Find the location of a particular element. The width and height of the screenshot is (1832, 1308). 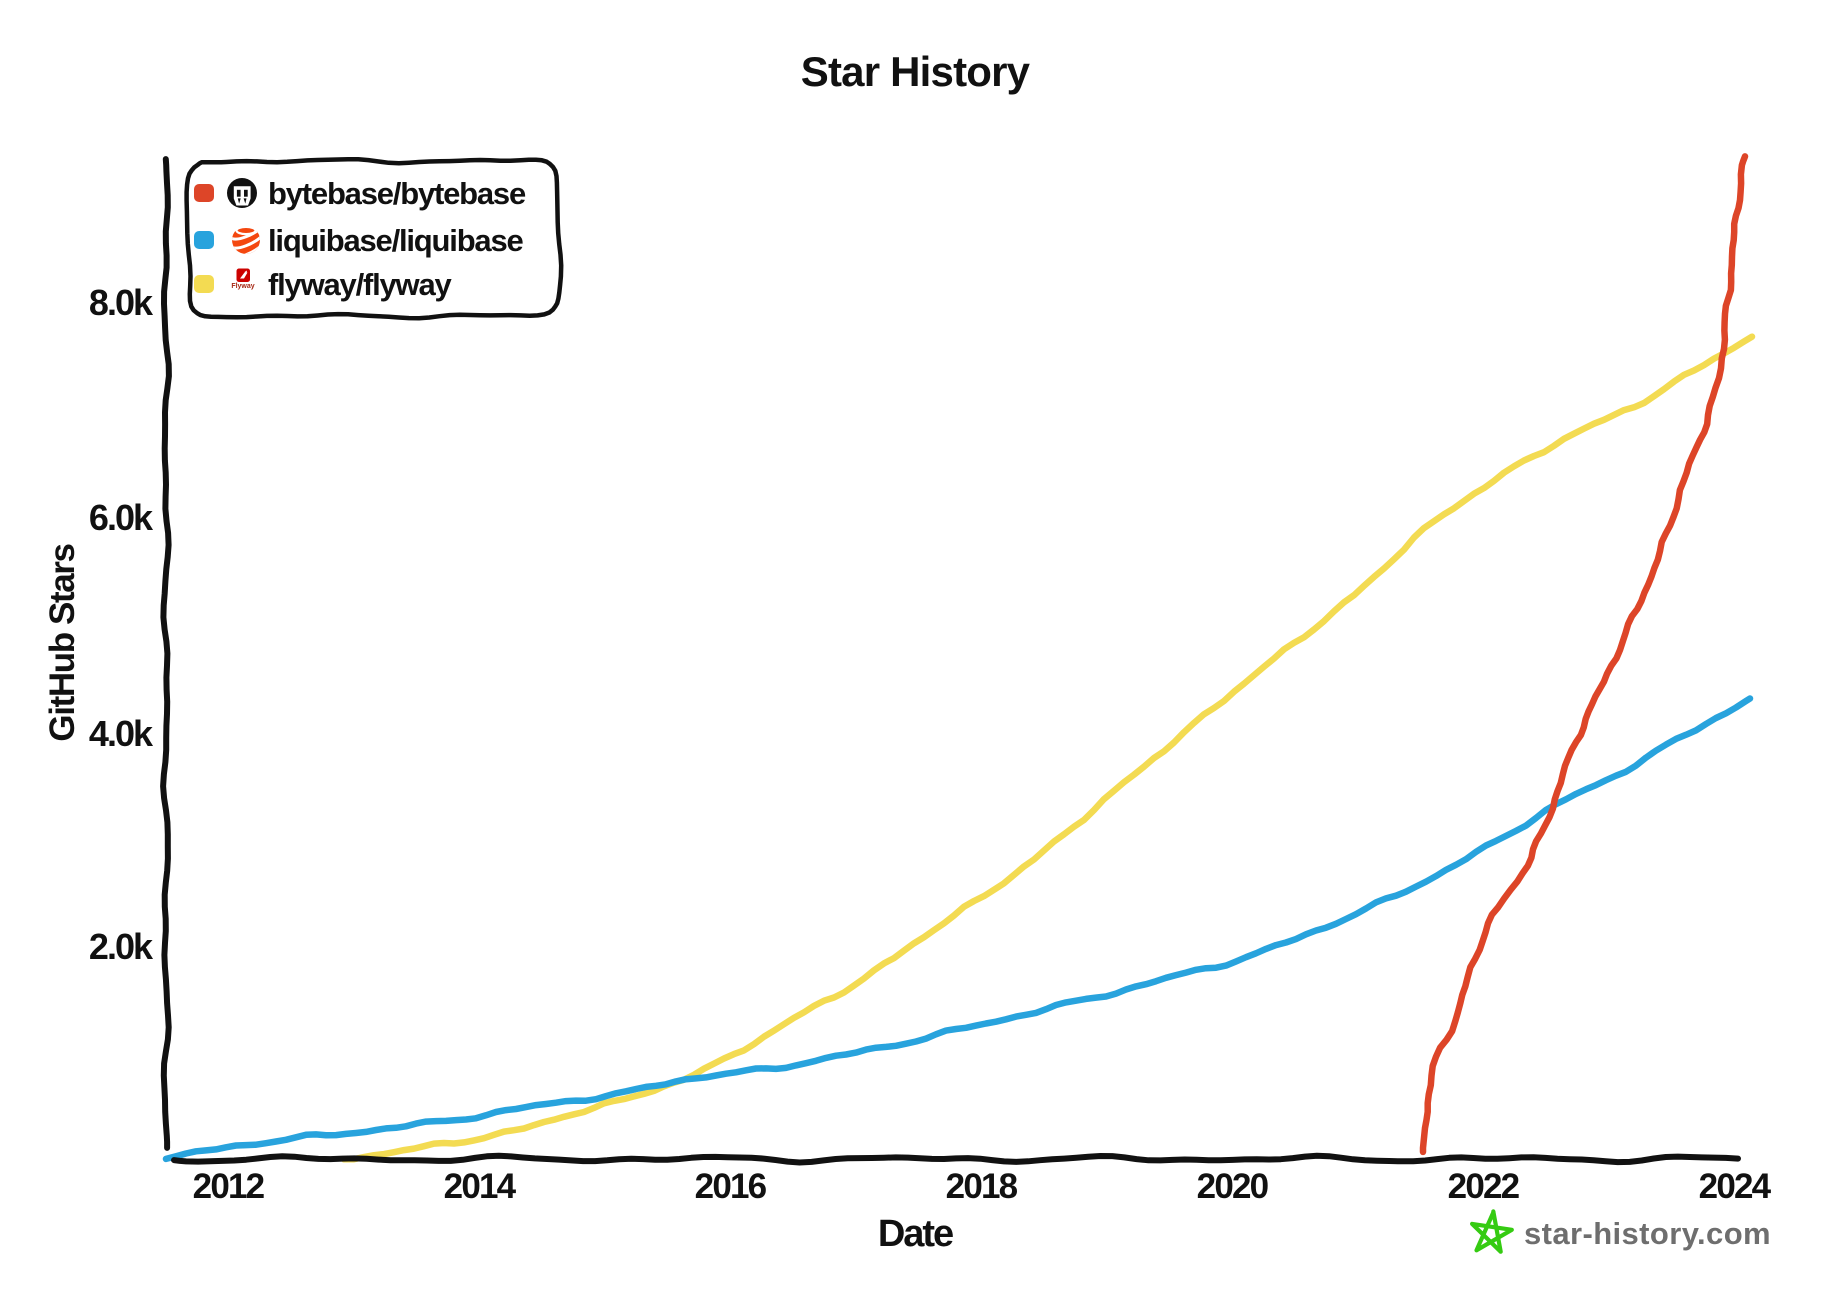

svg-text: 2016 is located at coordinates (731, 1186).